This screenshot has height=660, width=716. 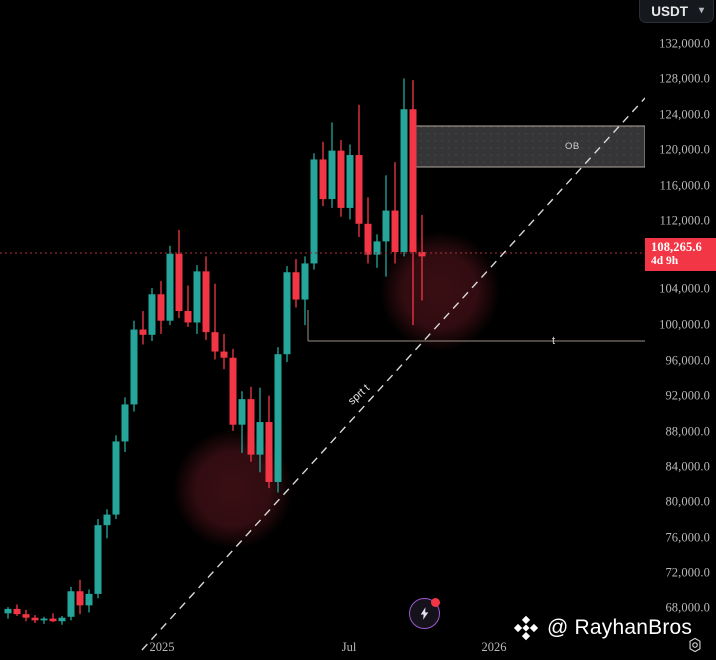 What do you see at coordinates (684, 288) in the screenshot?
I see `price-tick: 104,000.0` at bounding box center [684, 288].